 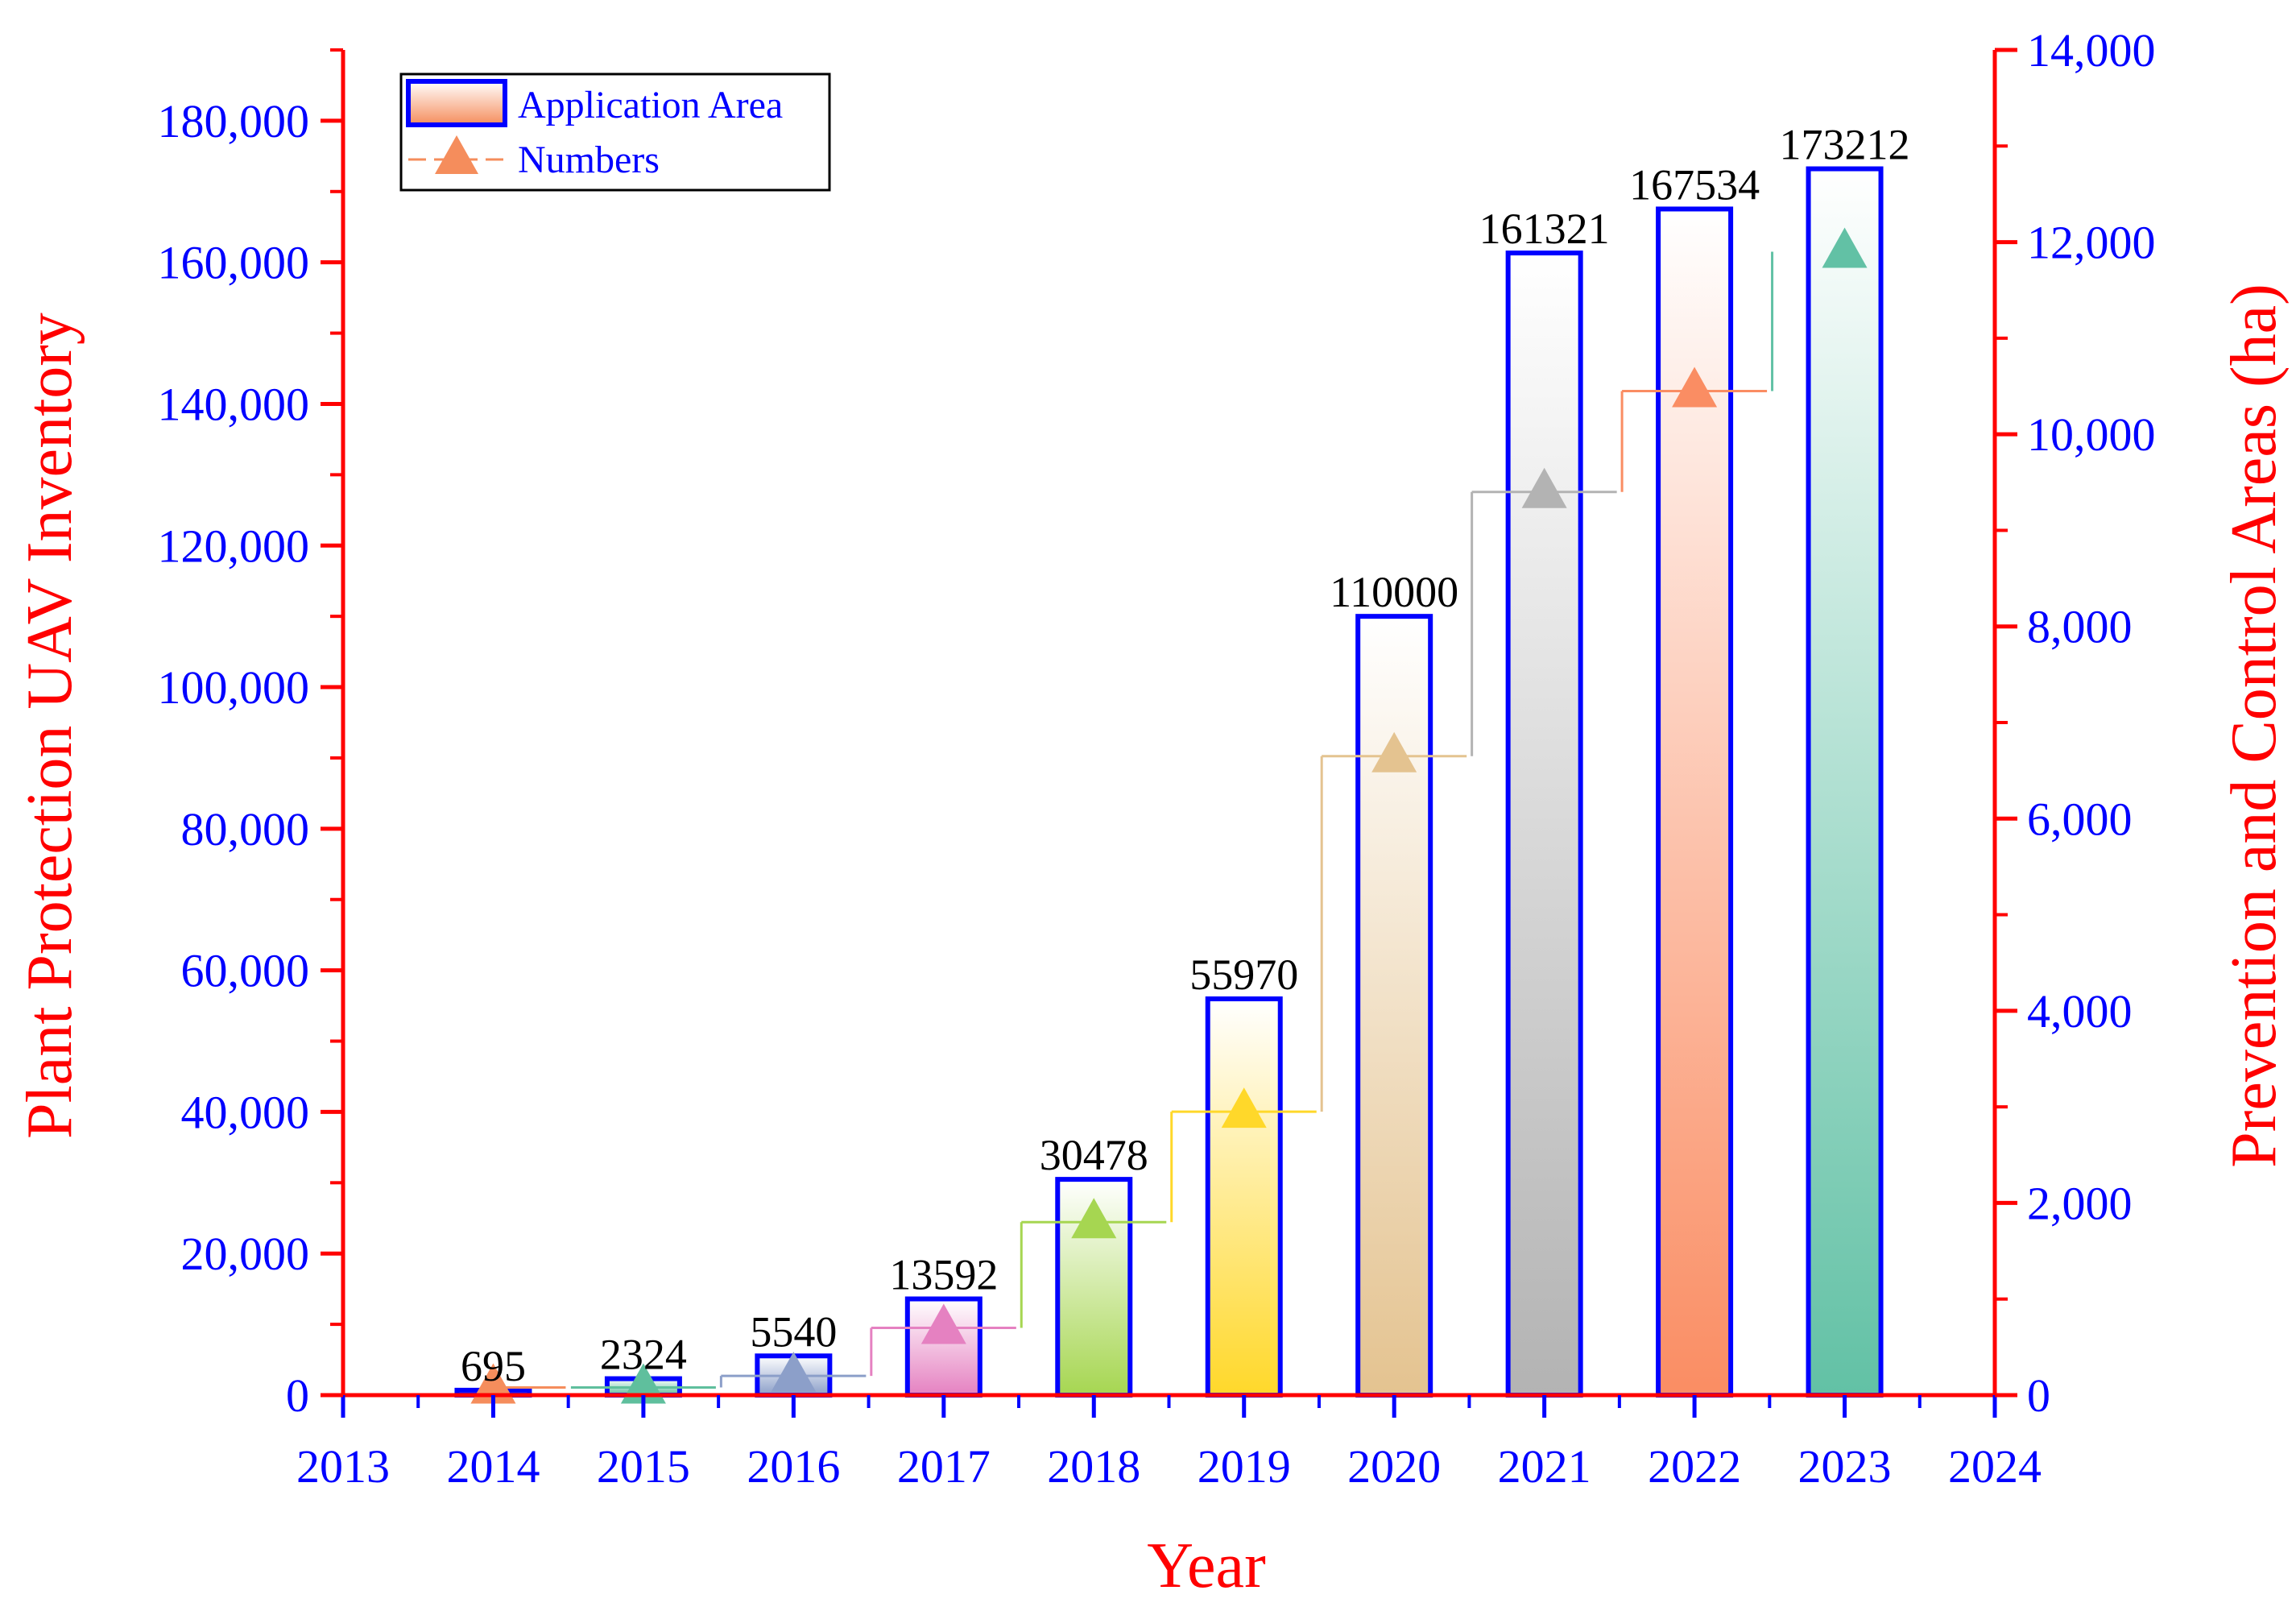 What do you see at coordinates (794, 1372) in the screenshot?
I see `numbers-marker-2016` at bounding box center [794, 1372].